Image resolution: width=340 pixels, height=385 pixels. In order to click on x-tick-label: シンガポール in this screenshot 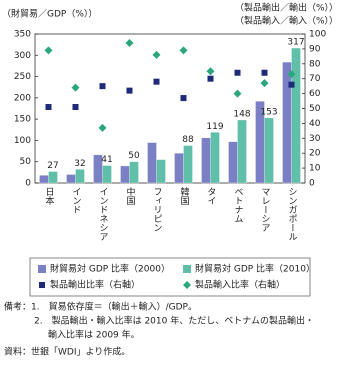, I will do `click(292, 214)`.